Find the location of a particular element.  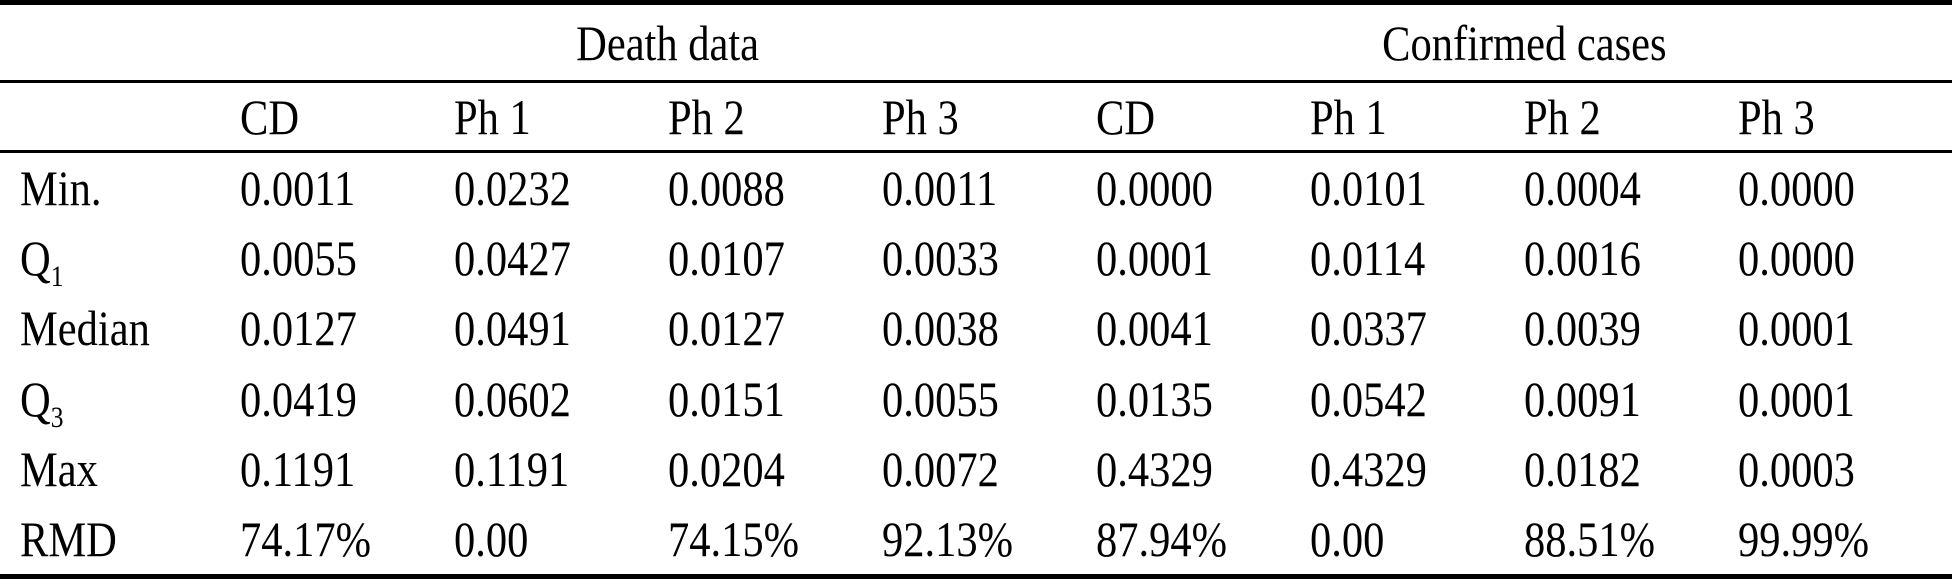

row-label-text: RMD is located at coordinates (68, 539).